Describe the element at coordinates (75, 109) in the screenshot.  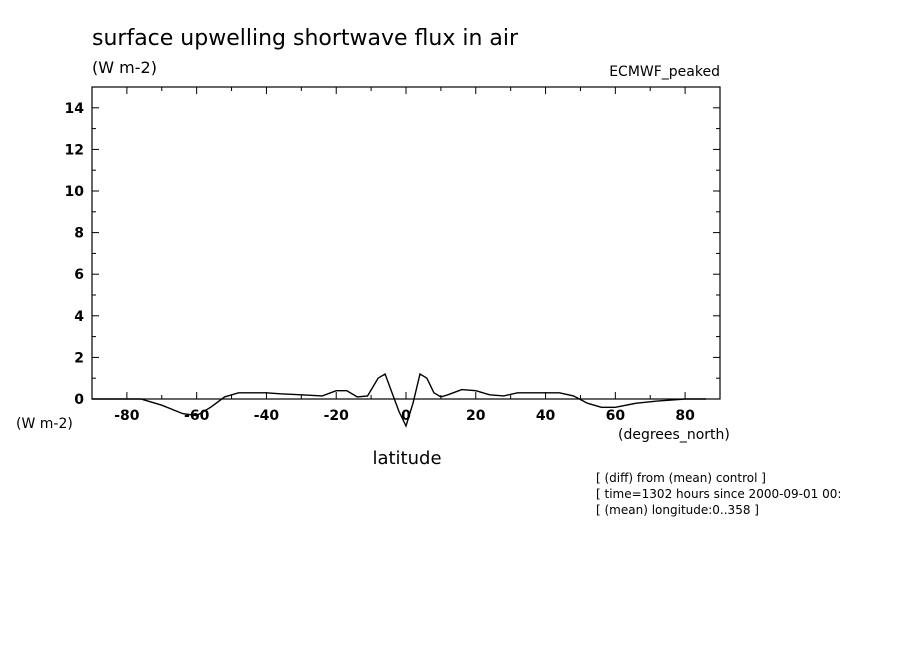
I see `y-tick-label: 14` at that location.